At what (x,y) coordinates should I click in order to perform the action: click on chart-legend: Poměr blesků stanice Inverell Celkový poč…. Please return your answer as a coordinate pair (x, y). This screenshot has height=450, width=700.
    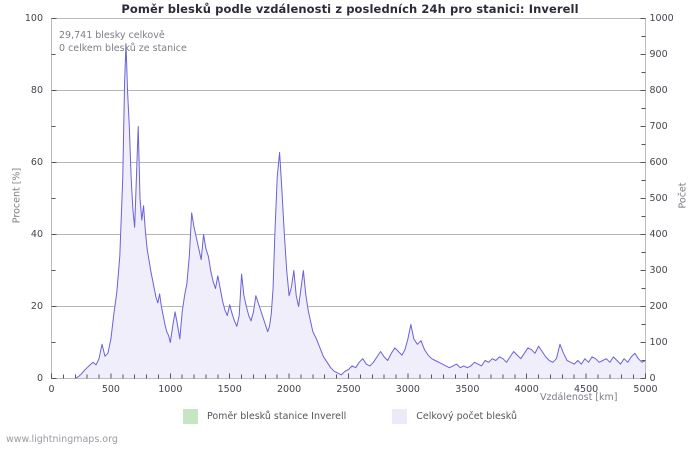
    Looking at the image, I should click on (350, 416).